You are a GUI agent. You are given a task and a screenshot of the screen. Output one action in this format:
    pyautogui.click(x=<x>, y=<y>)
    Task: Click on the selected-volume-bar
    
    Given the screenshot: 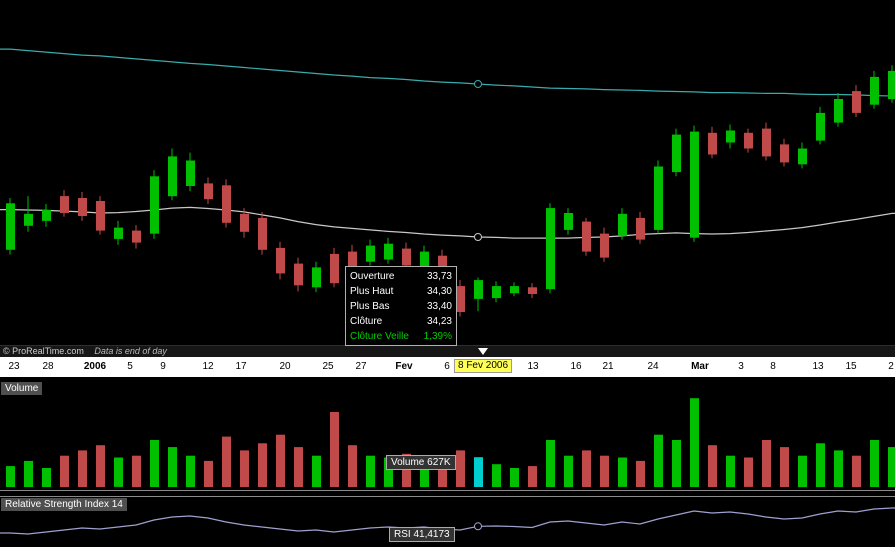 What is the action you would take?
    pyautogui.click(x=478, y=472)
    